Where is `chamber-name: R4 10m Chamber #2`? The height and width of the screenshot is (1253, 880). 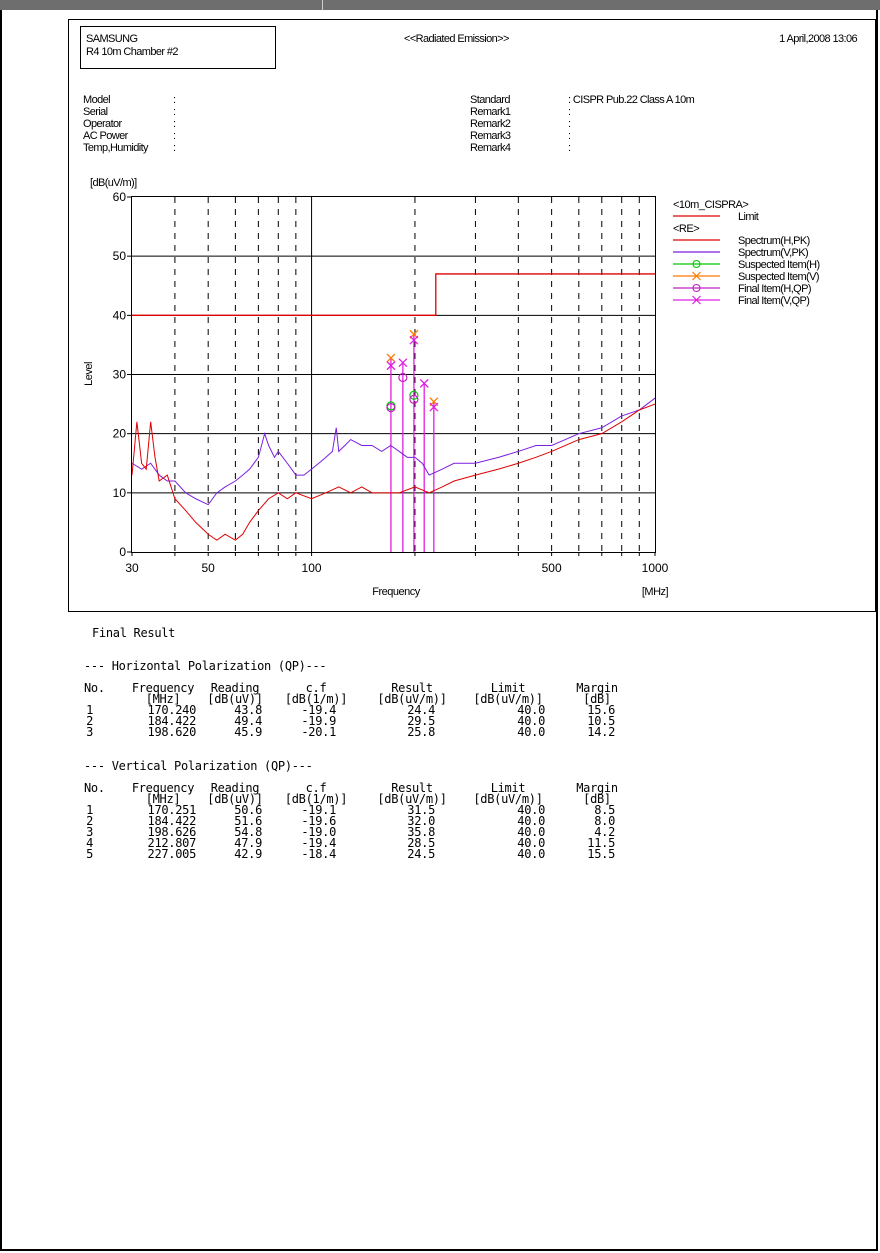 chamber-name: R4 10m Chamber #2 is located at coordinates (132, 52).